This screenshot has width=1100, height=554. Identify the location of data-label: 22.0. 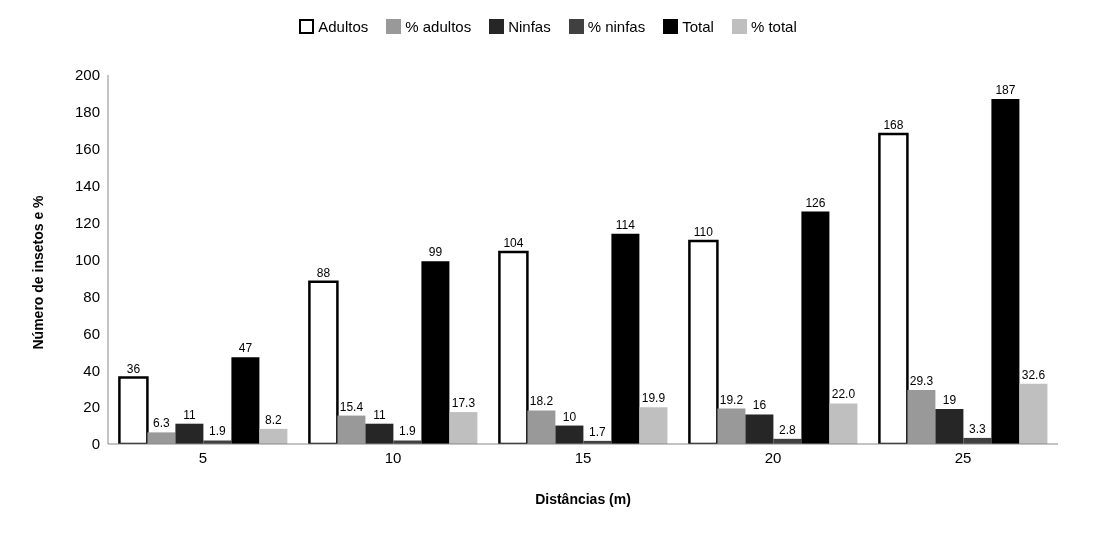
(843, 394).